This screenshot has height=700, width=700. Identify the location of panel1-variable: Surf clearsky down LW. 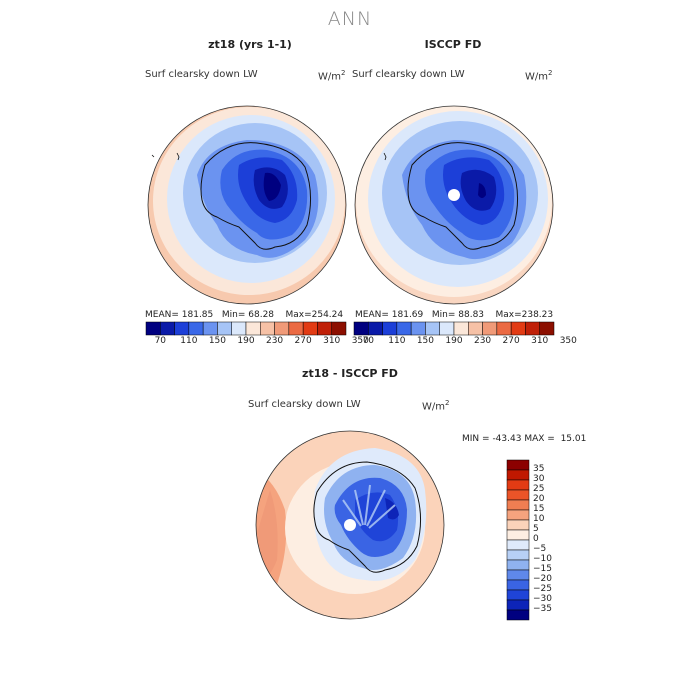
(201, 74).